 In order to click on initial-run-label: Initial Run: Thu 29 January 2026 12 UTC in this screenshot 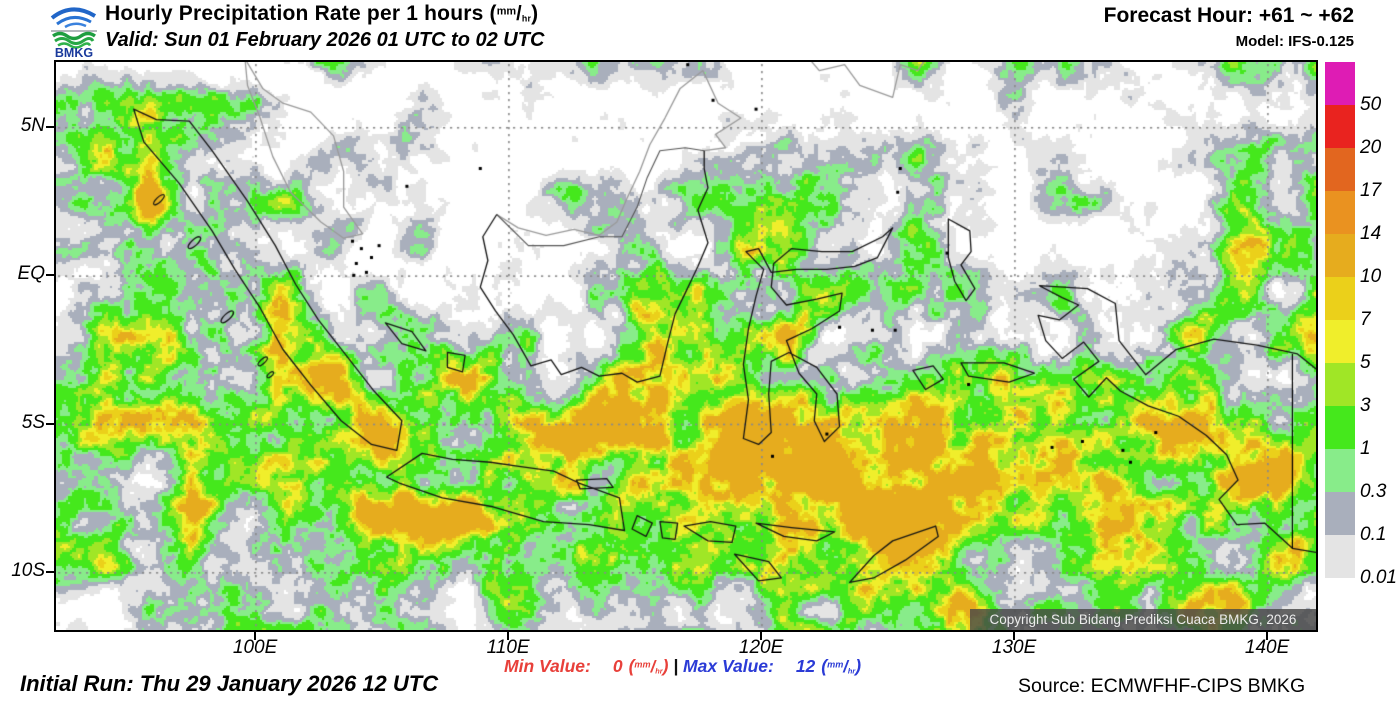, I will do `click(229, 683)`.